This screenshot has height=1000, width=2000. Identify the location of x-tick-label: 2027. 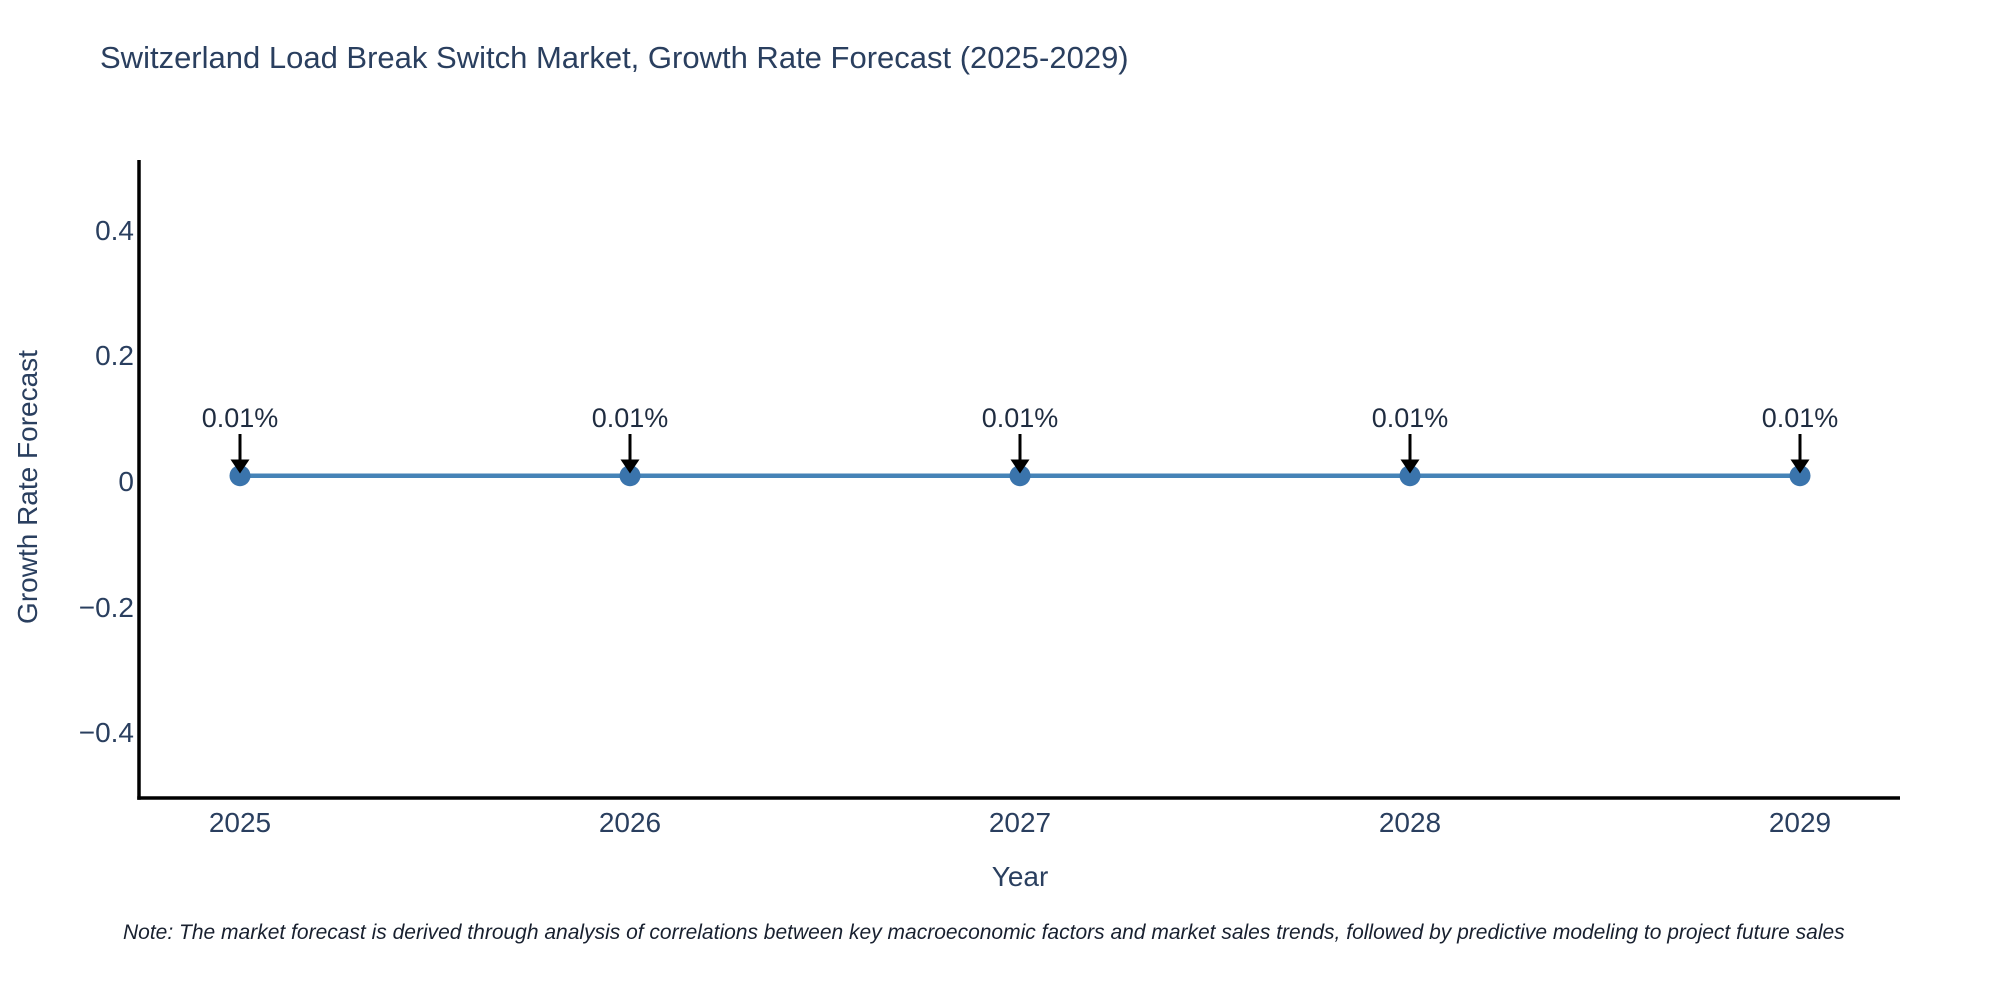
(1020, 822).